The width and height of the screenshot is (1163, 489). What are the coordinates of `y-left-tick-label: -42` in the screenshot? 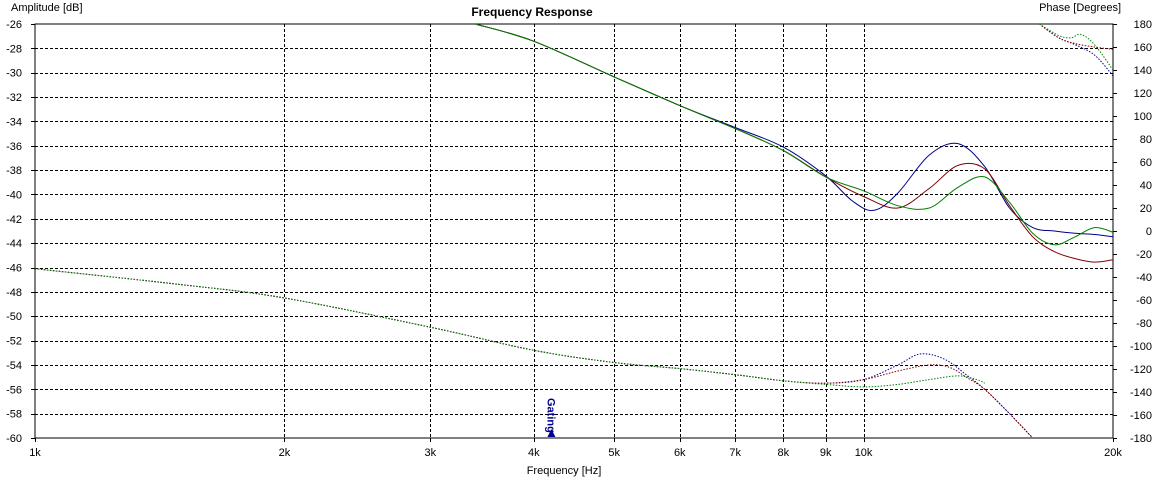 It's located at (14, 220).